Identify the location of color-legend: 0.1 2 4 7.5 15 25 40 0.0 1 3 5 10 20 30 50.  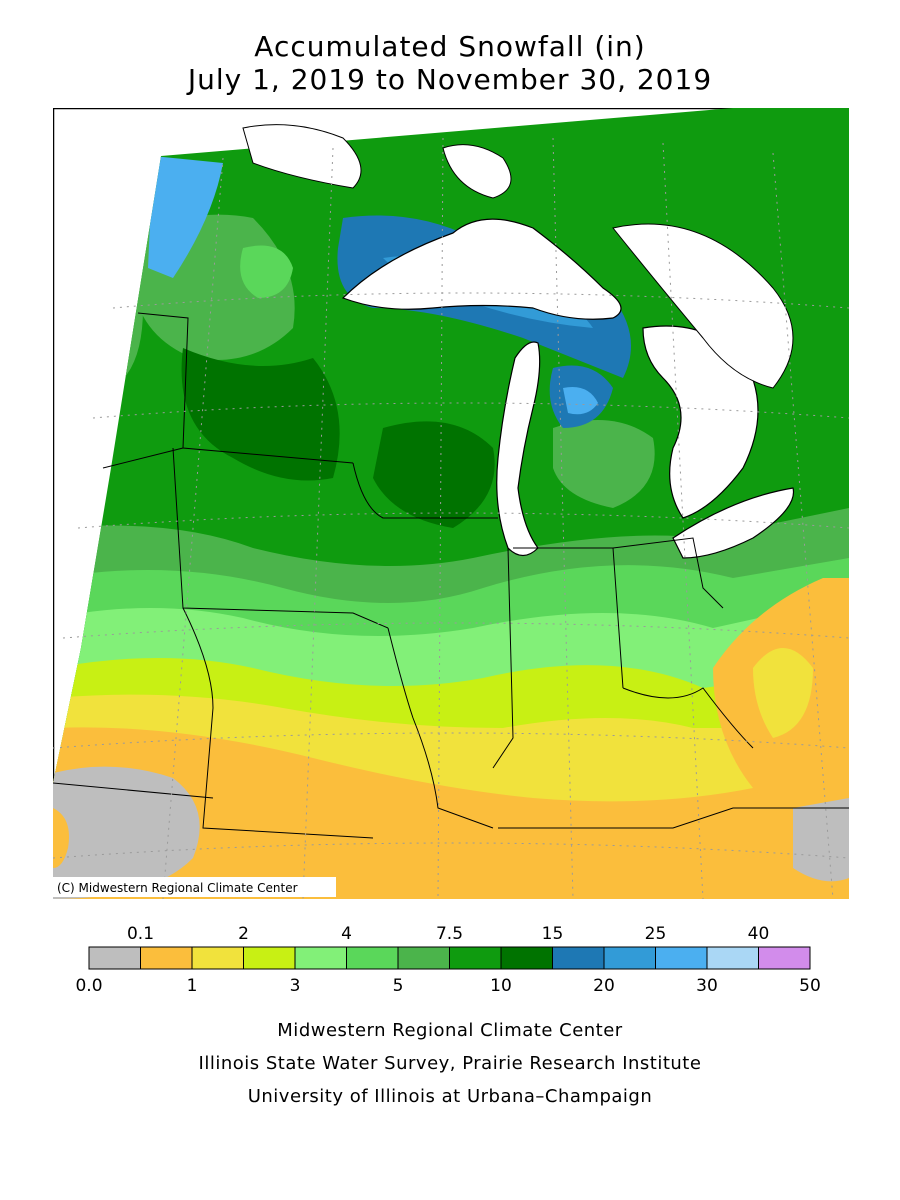
(447, 960).